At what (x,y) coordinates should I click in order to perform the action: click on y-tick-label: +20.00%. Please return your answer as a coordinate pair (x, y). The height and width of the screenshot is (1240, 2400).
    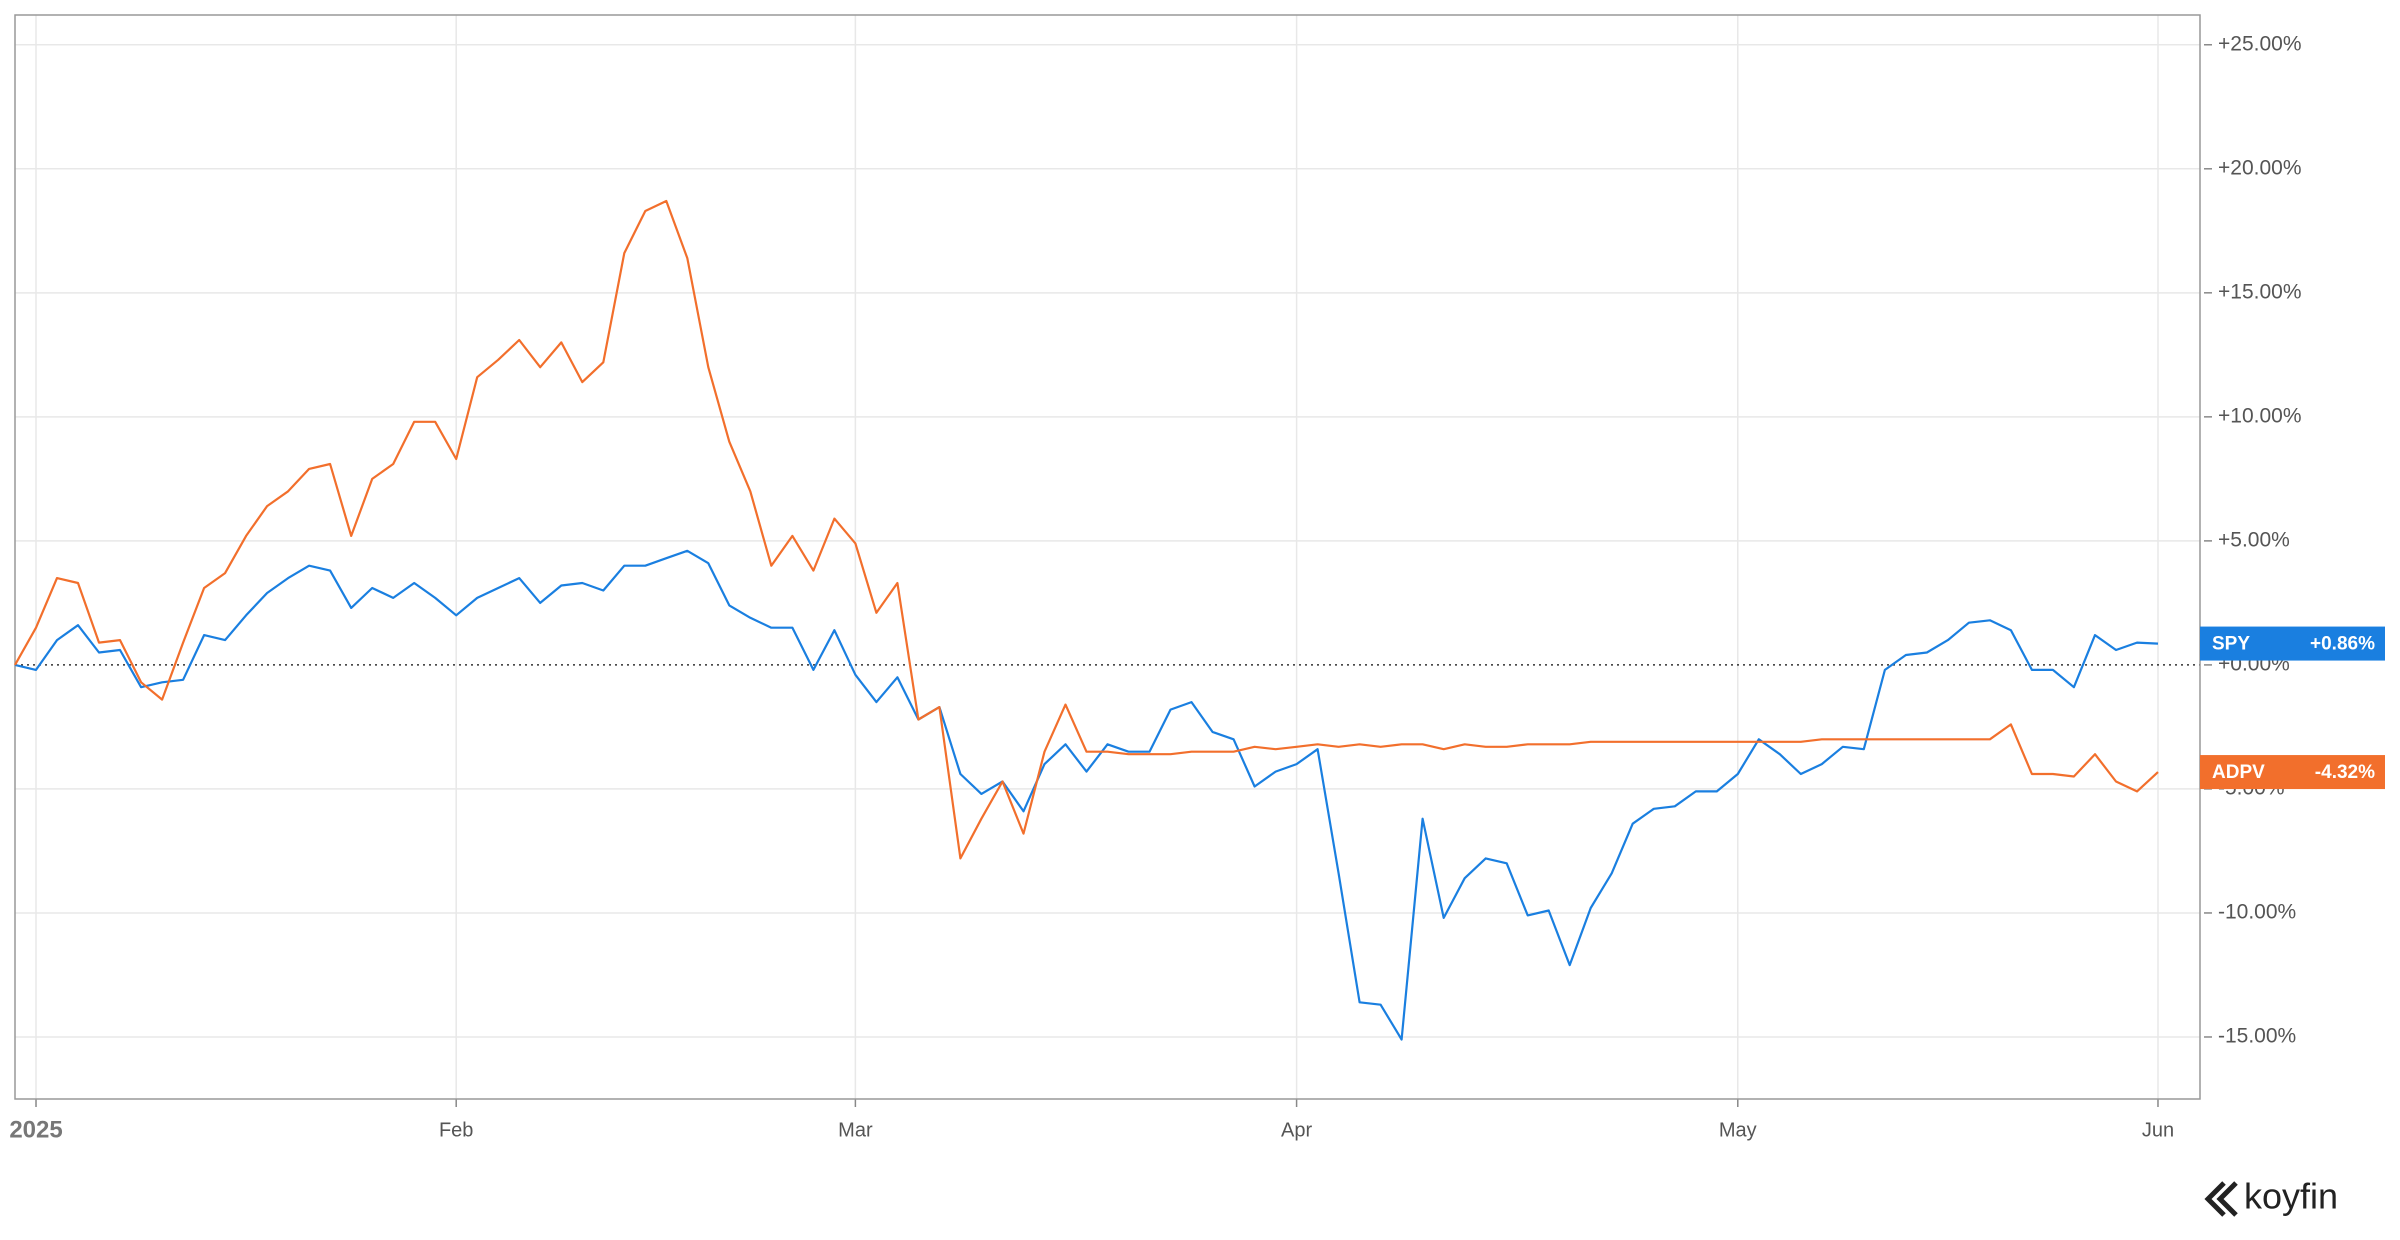
    Looking at the image, I should click on (2260, 167).